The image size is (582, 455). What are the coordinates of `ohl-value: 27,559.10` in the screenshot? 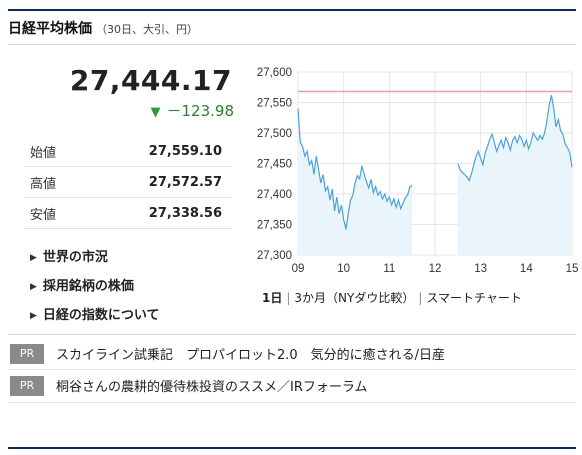 It's located at (185, 151).